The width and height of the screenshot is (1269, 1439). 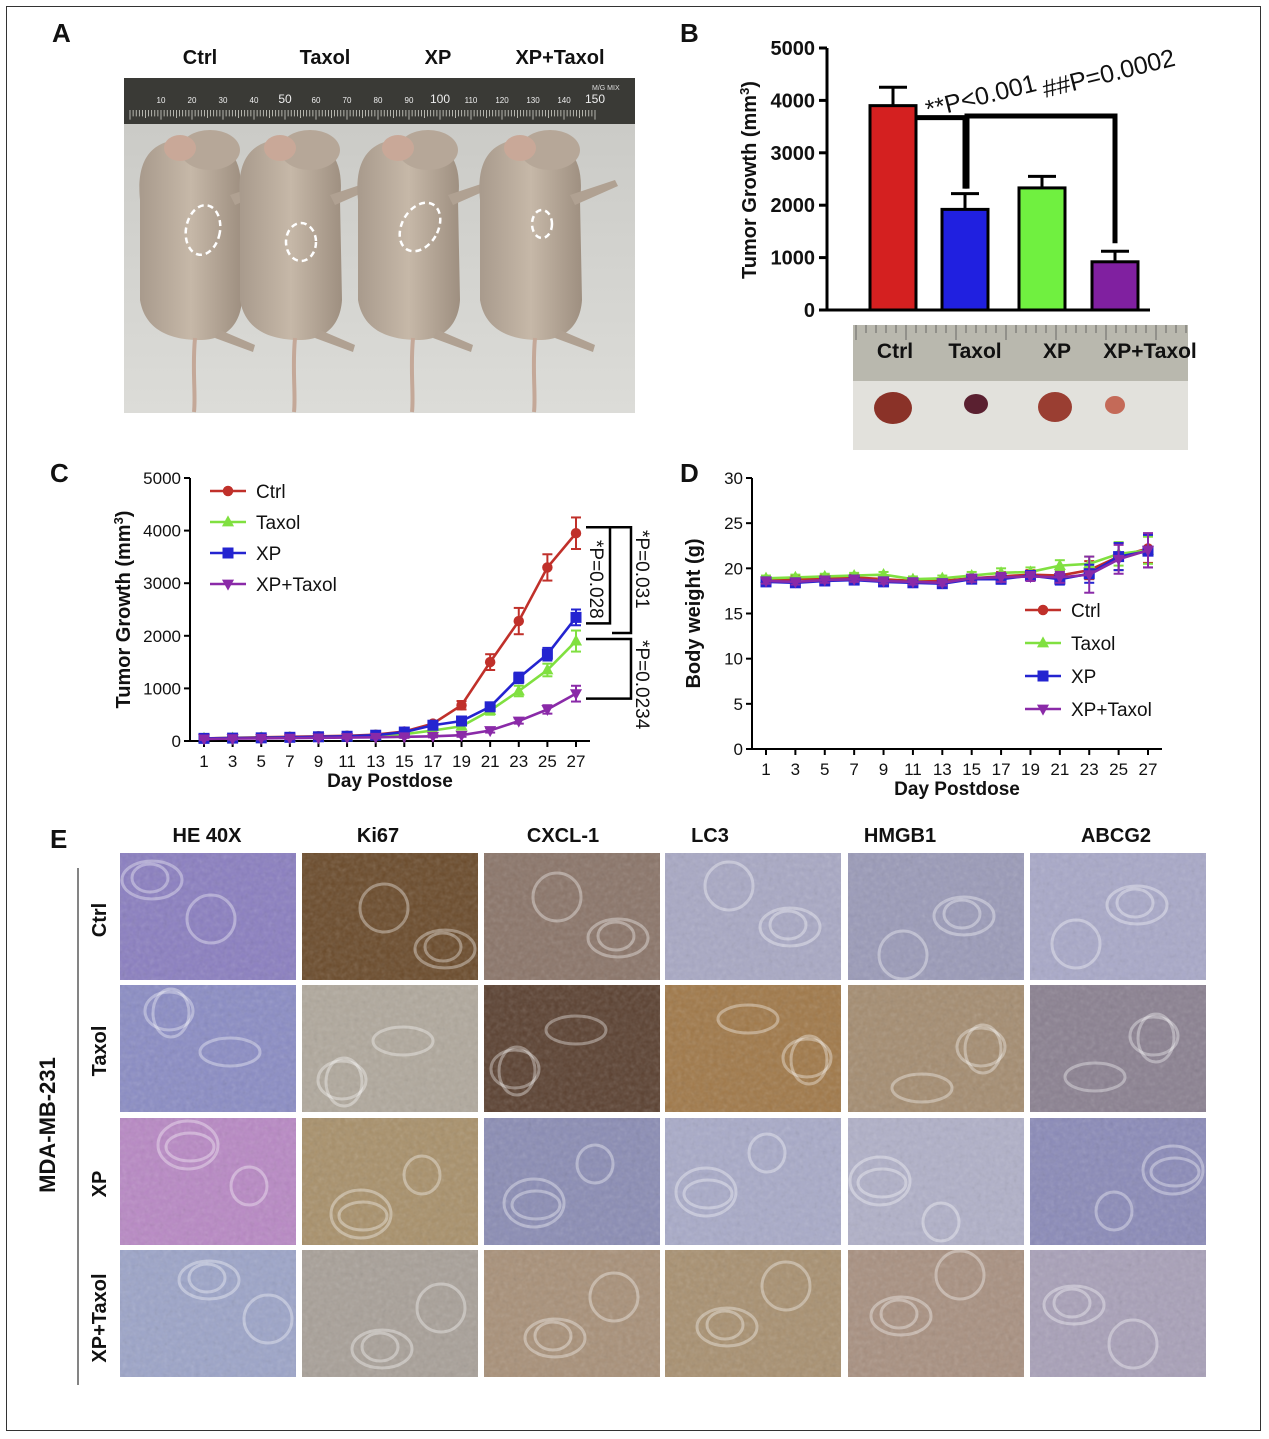 What do you see at coordinates (809, 311) in the screenshot?
I see `y-tick-label: 0` at bounding box center [809, 311].